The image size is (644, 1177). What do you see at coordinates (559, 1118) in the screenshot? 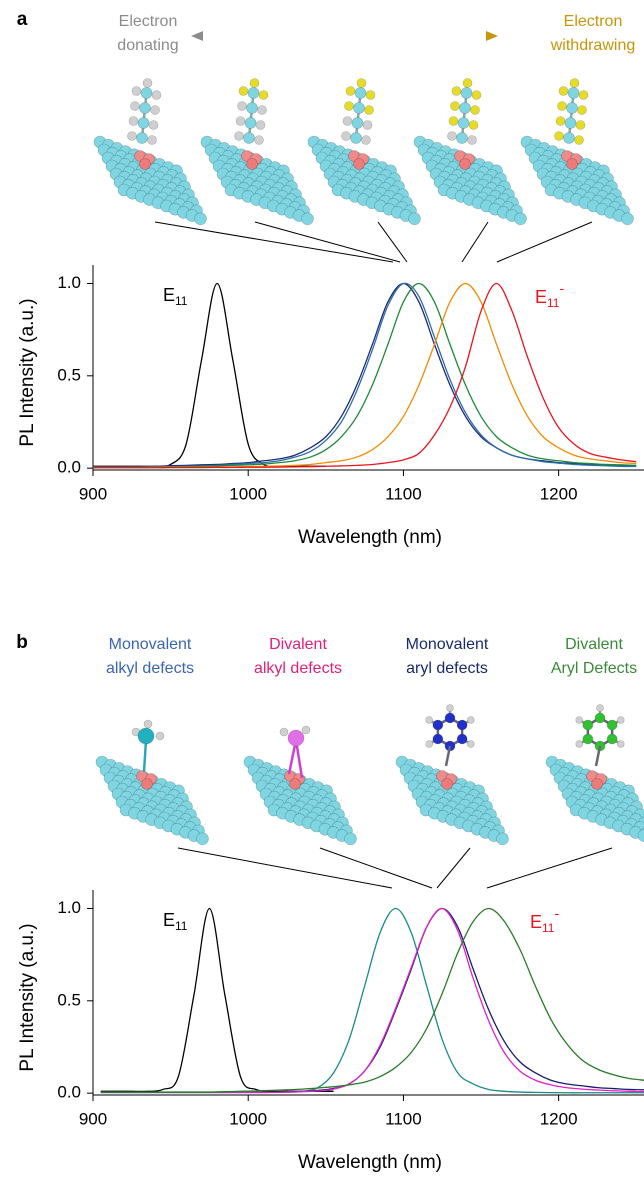
I see `x-tick-label: 1200` at bounding box center [559, 1118].